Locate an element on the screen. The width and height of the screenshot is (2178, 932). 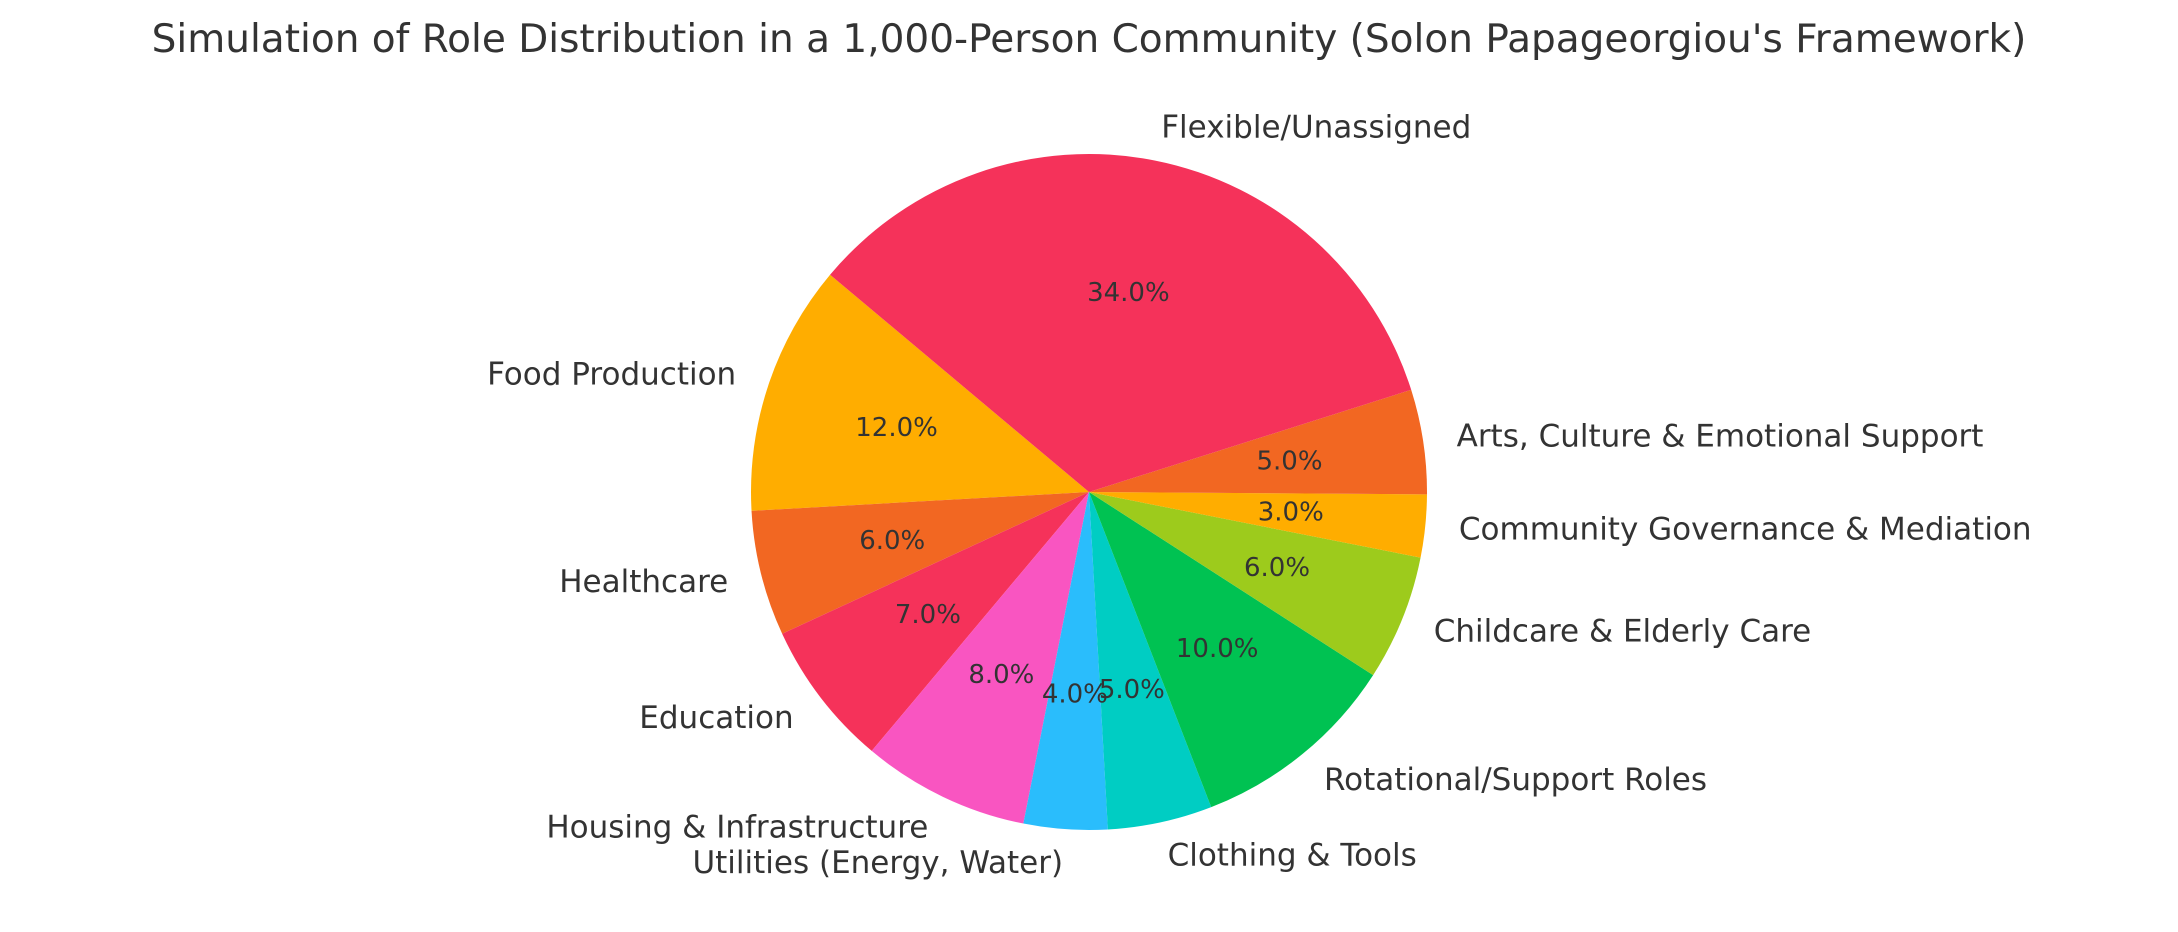
percent-label-education: 7.0% is located at coordinates (928, 615).